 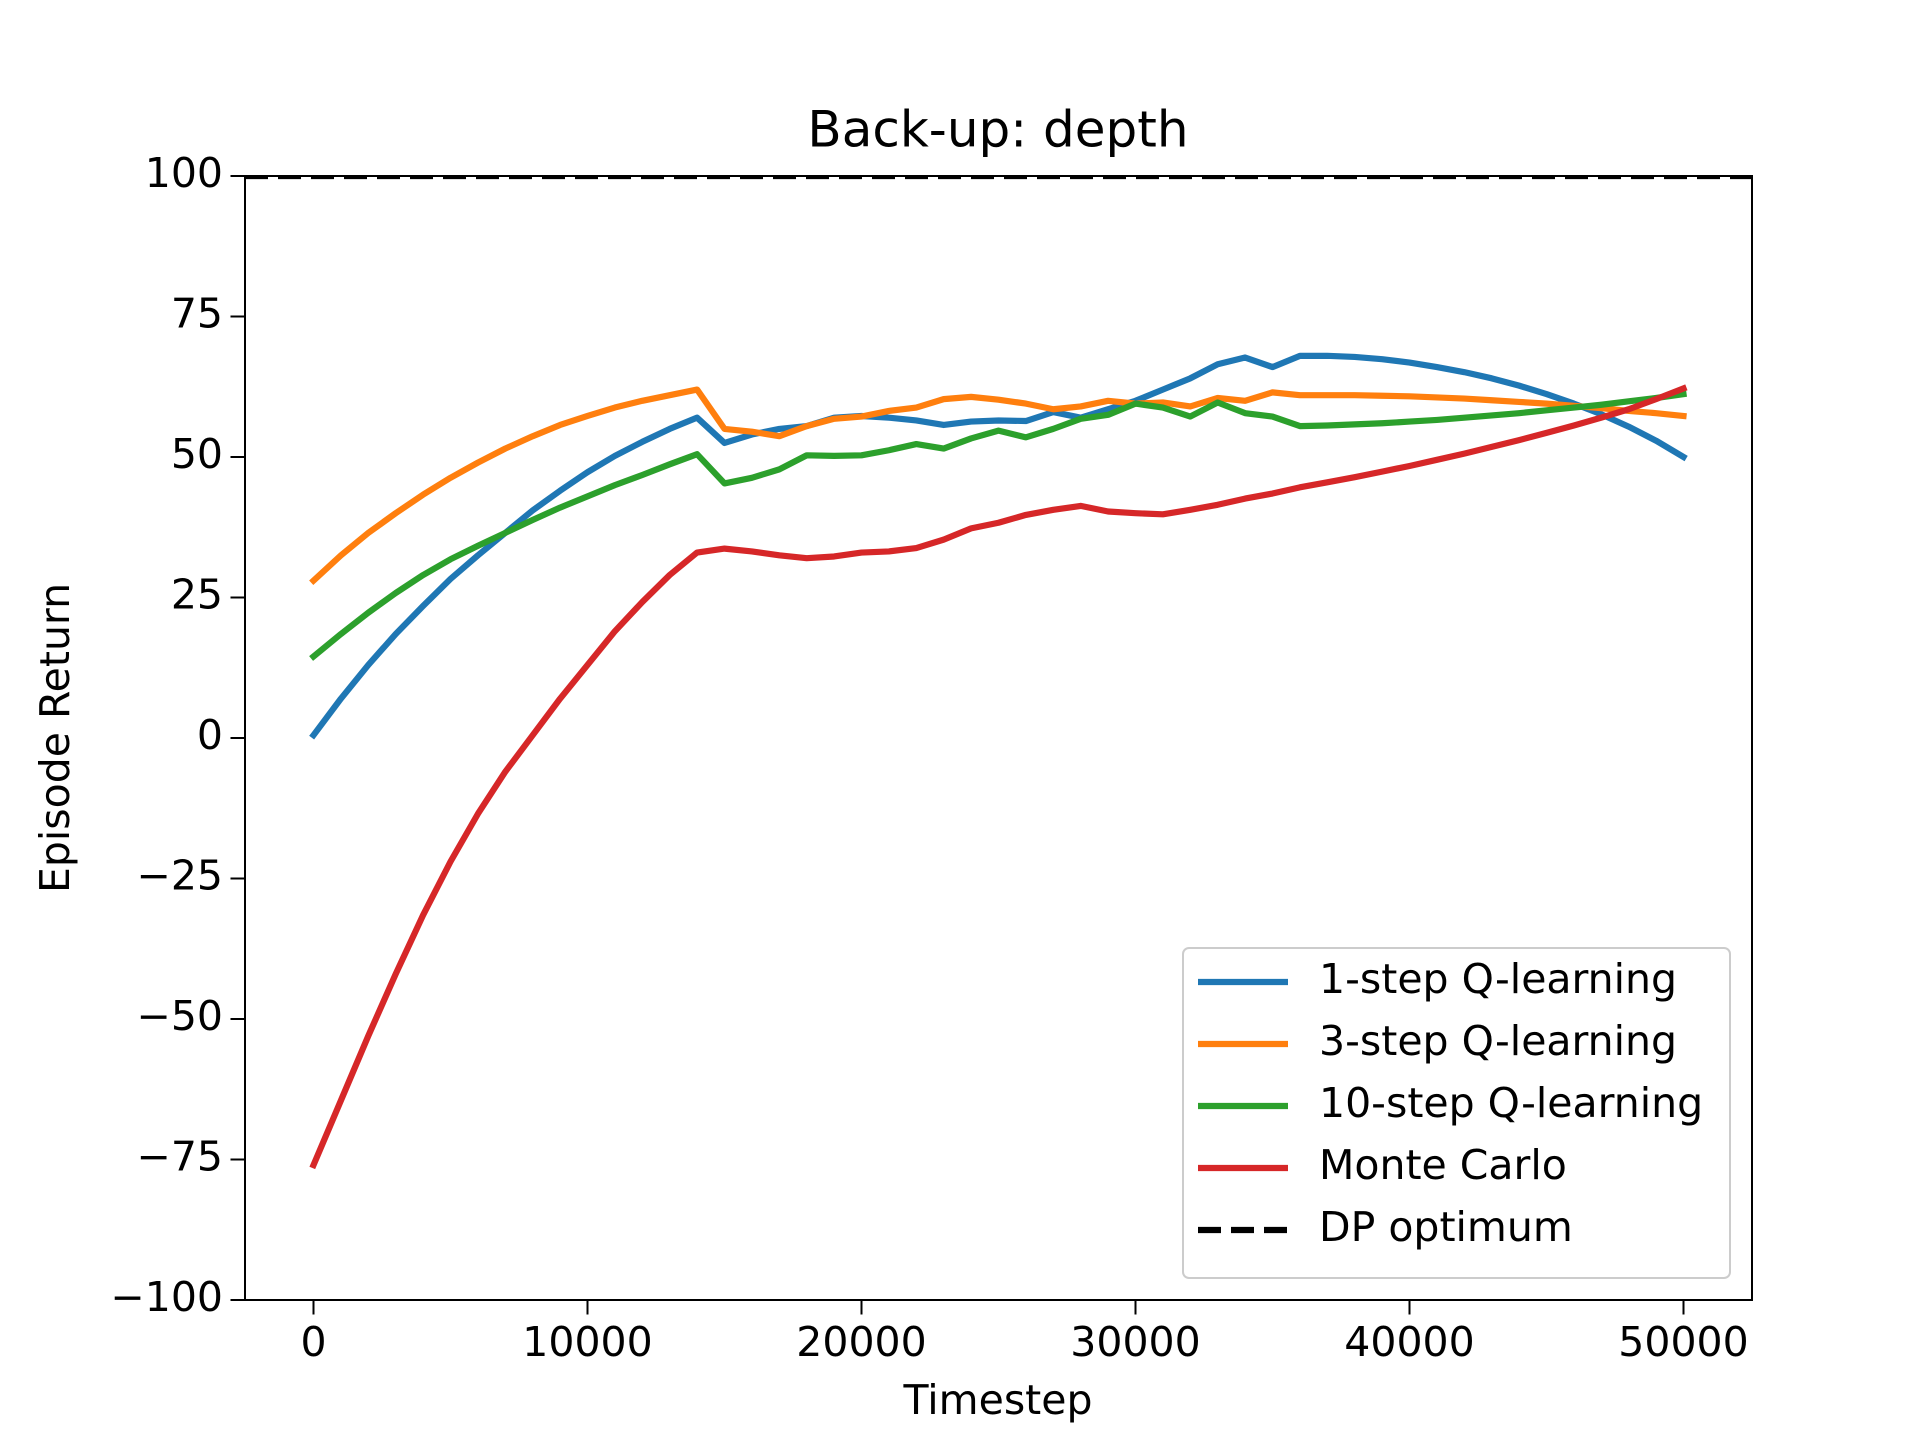 What do you see at coordinates (1446, 1227) in the screenshot?
I see `legend-label: DP optimum` at bounding box center [1446, 1227].